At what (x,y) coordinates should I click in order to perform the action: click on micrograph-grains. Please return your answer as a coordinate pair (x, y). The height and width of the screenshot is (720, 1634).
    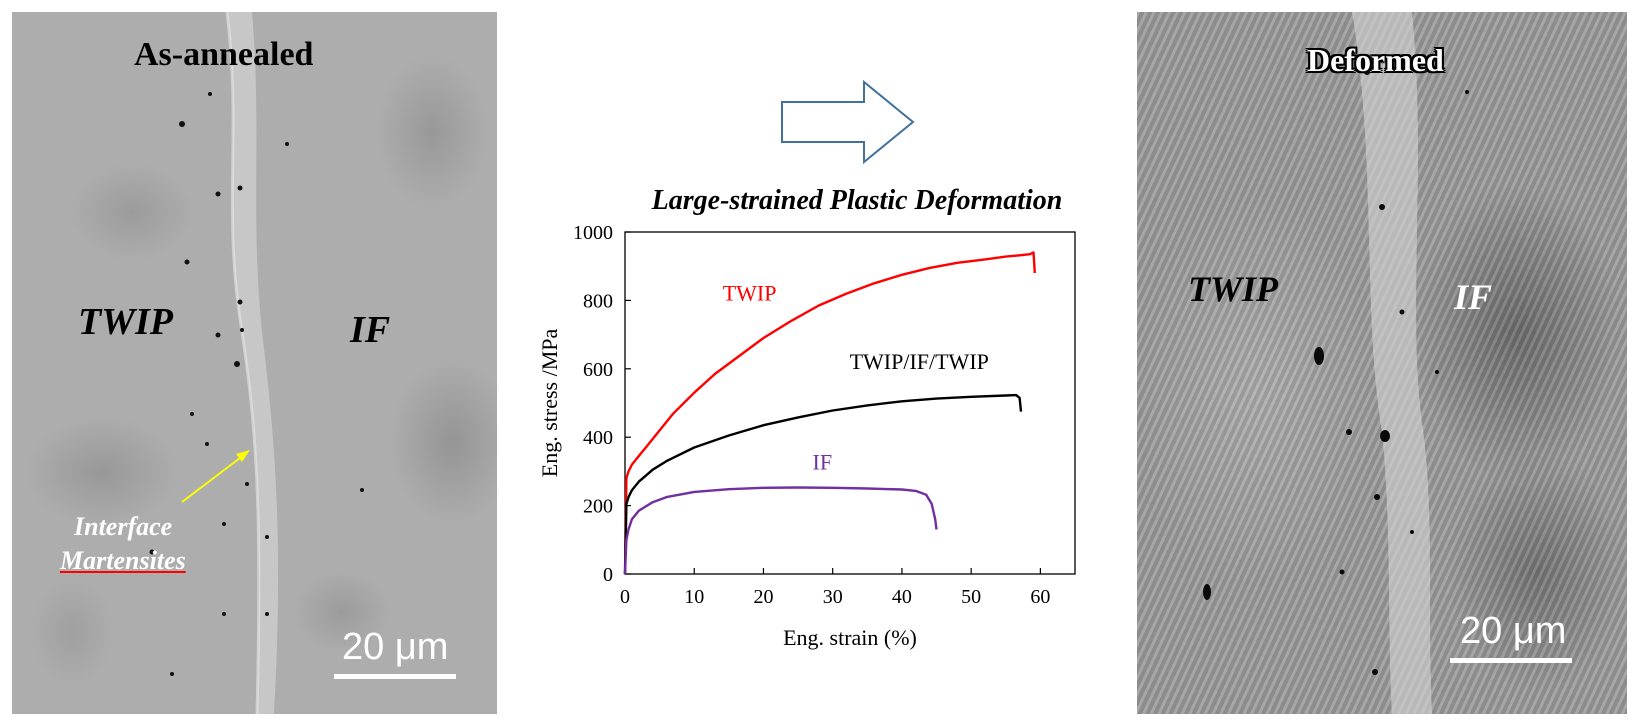
    Looking at the image, I should click on (256, 363).